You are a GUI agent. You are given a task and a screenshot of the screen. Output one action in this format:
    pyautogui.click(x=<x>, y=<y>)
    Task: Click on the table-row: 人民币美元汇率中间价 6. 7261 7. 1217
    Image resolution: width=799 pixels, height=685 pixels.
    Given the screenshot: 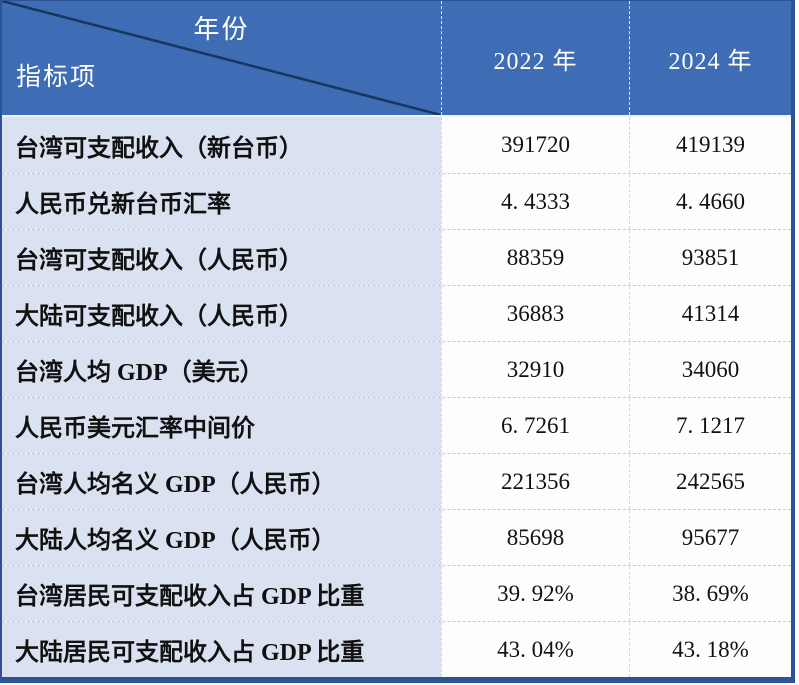 What is the action you would take?
    pyautogui.click(x=396, y=425)
    